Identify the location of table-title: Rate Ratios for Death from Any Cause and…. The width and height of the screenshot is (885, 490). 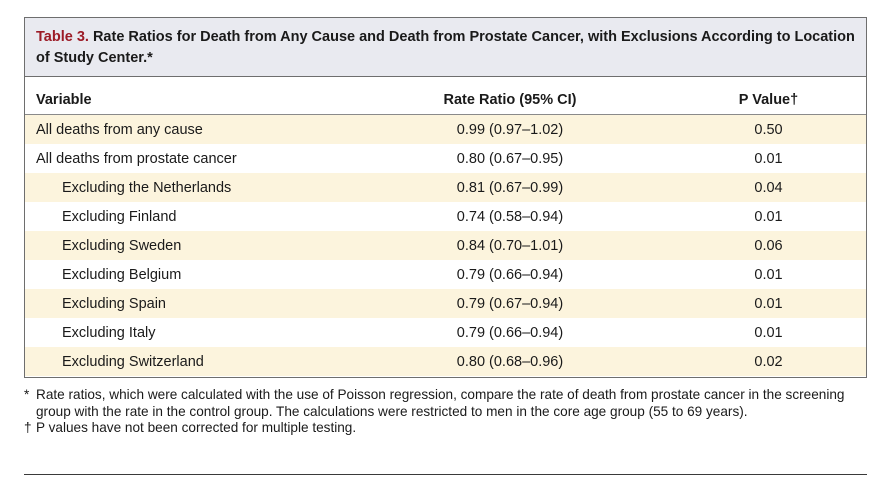
(445, 47).